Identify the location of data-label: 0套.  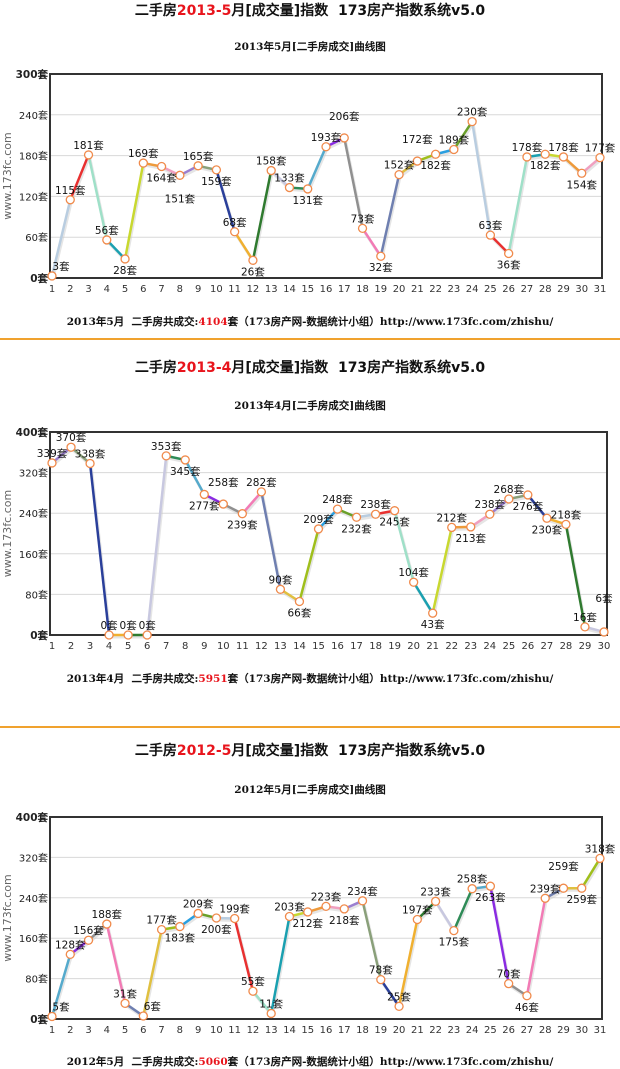
(129, 625).